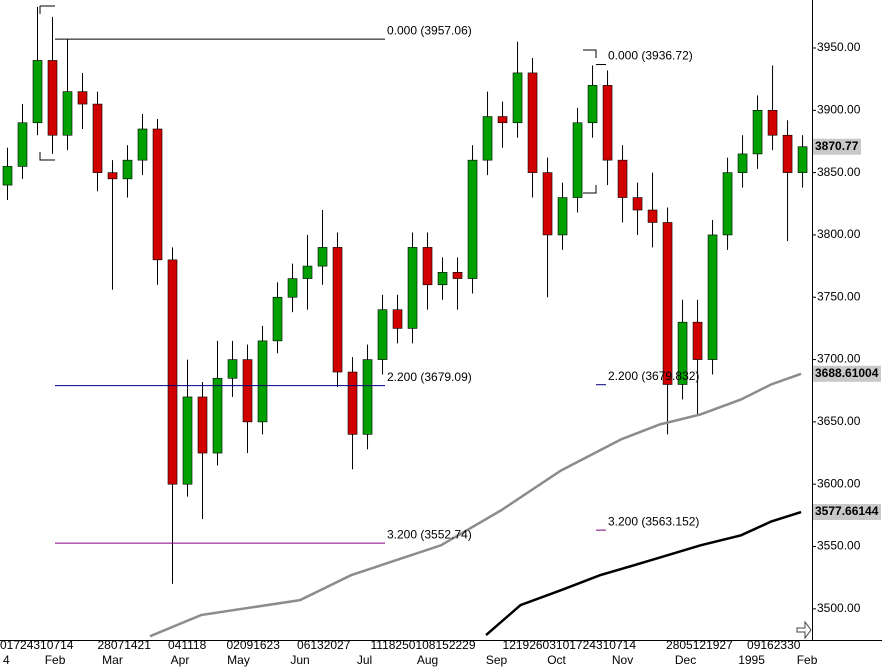 The width and height of the screenshot is (882, 670). I want to click on x-tick-label: 4, so click(6, 660).